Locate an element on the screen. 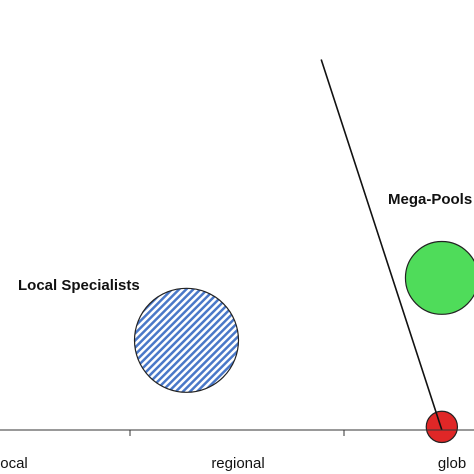 This screenshot has height=474, width=474. x-axis-ticks: ocal regional glob is located at coordinates (233, 451).